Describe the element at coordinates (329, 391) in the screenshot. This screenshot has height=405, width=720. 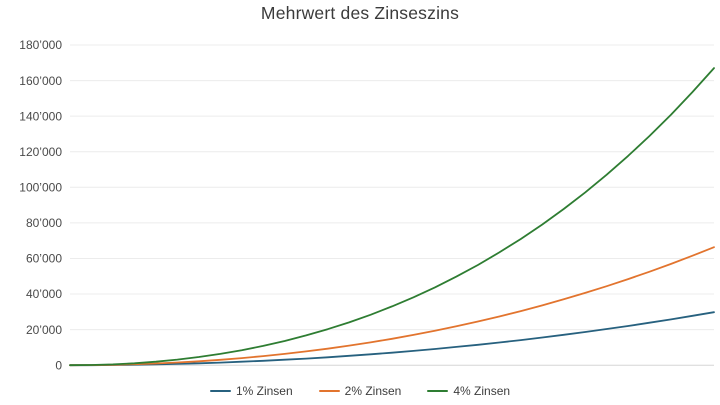
I see `legend-line-icon-2-percent` at that location.